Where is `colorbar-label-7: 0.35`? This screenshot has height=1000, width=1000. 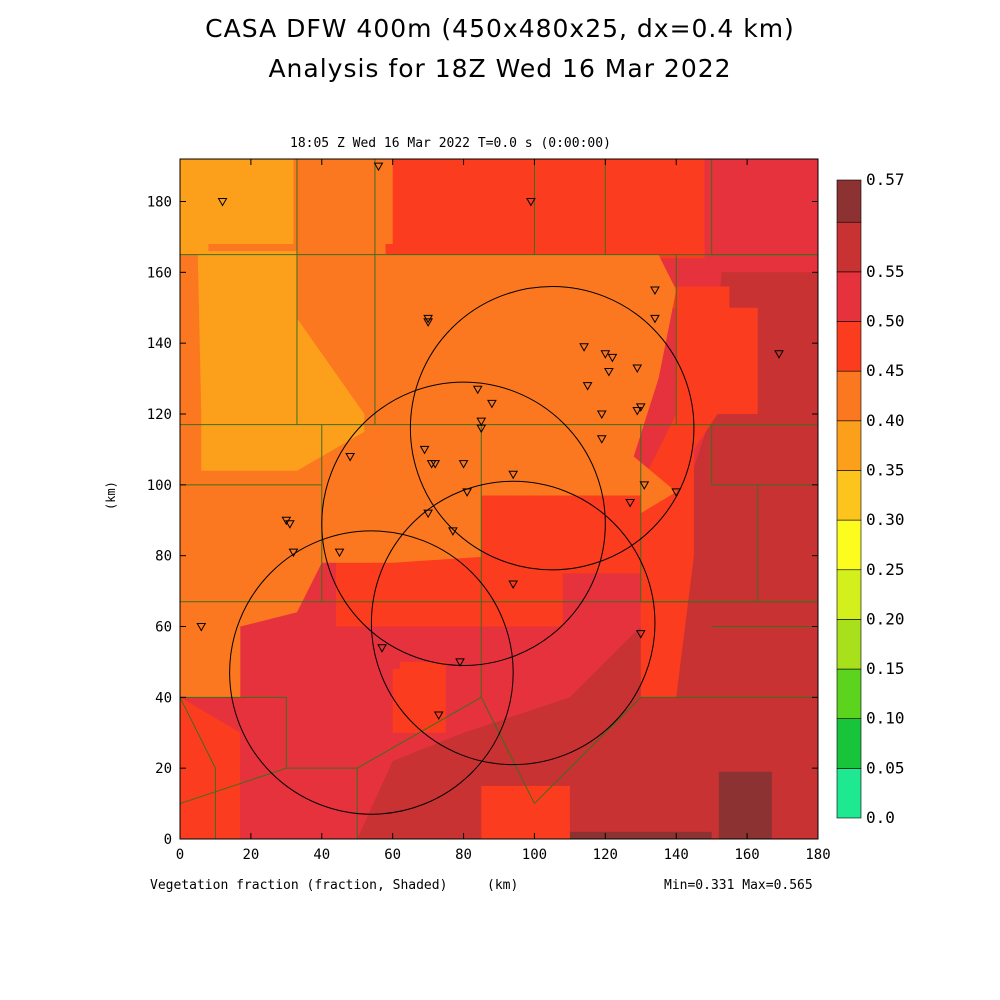
colorbar-label-7: 0.35 is located at coordinates (885, 469).